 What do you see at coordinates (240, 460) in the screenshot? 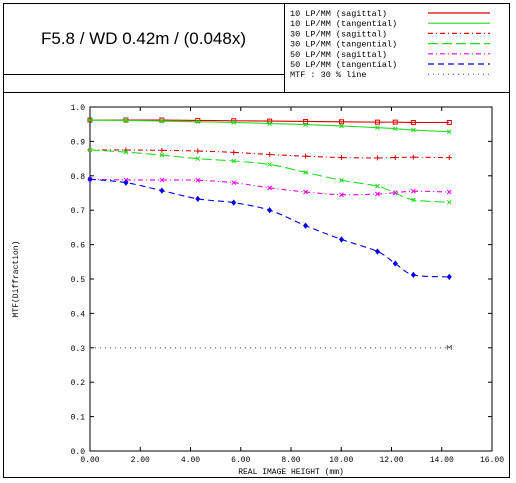
I see `x-tick-label: 6.00` at bounding box center [240, 460].